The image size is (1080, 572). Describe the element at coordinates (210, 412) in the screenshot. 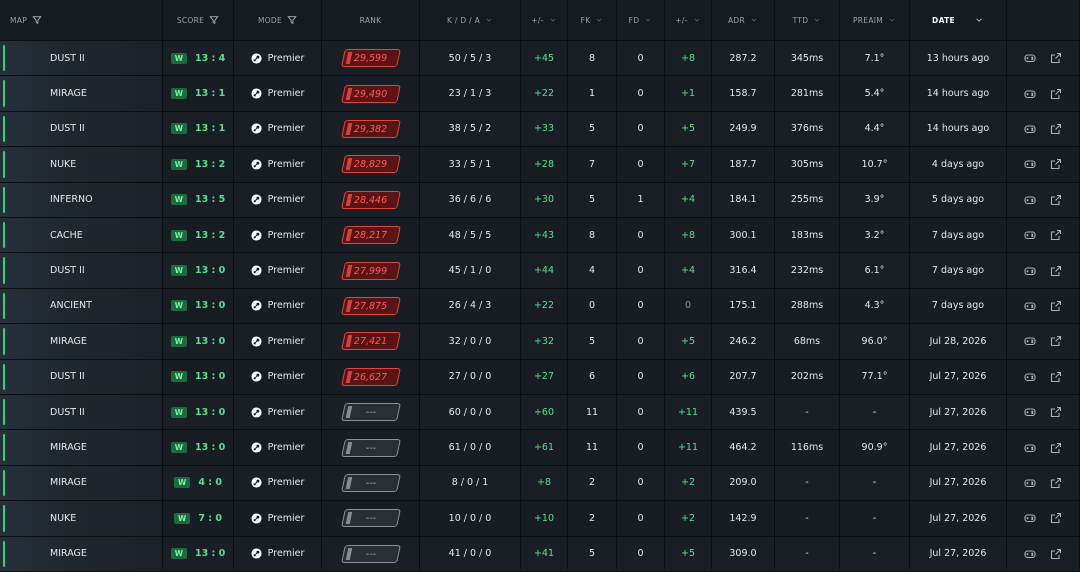

I see `score: 13 : 0` at that location.